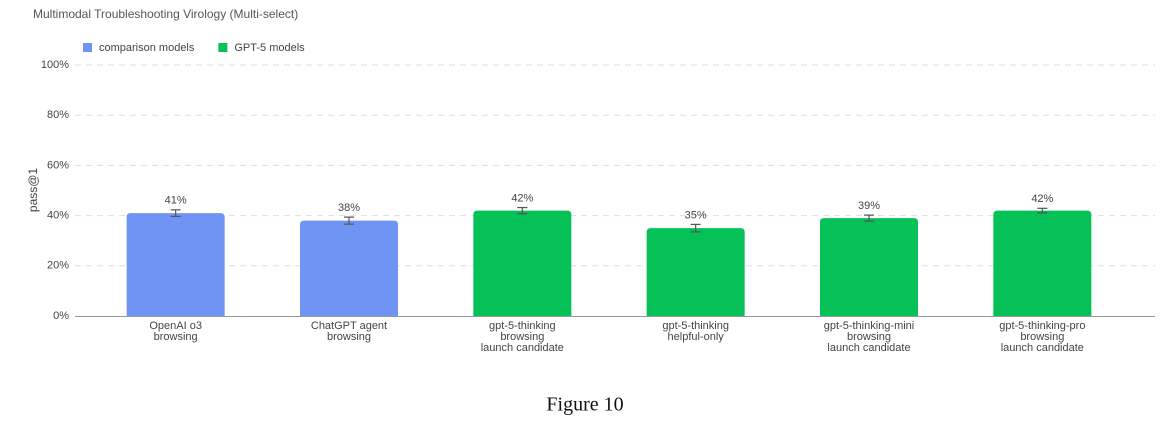 The width and height of the screenshot is (1170, 437). What do you see at coordinates (58, 266) in the screenshot?
I see `y-tick-label: 20%` at bounding box center [58, 266].